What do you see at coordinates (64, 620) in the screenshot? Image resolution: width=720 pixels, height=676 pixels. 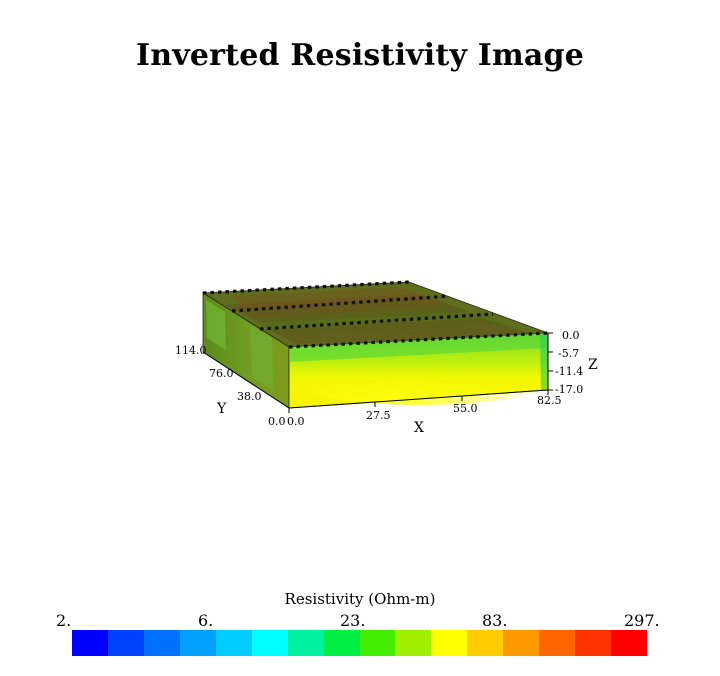 I see `colorbar-tick-label: 2.` at bounding box center [64, 620].